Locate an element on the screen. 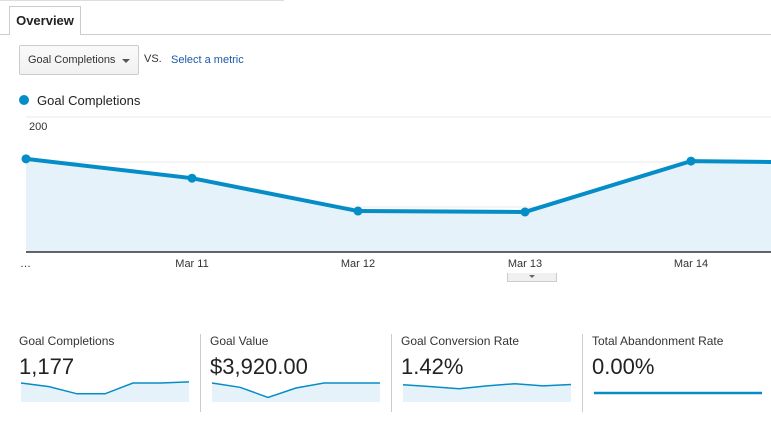  x-tick-label: Mar 13 is located at coordinates (525, 264).